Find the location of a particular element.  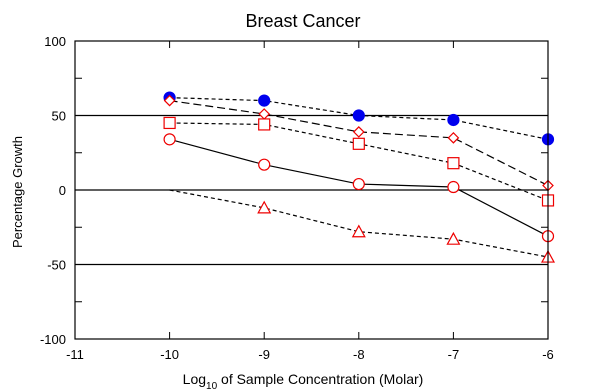

x-axis-label: Log10 of Sample Concentration (Molar) is located at coordinates (303, 380).